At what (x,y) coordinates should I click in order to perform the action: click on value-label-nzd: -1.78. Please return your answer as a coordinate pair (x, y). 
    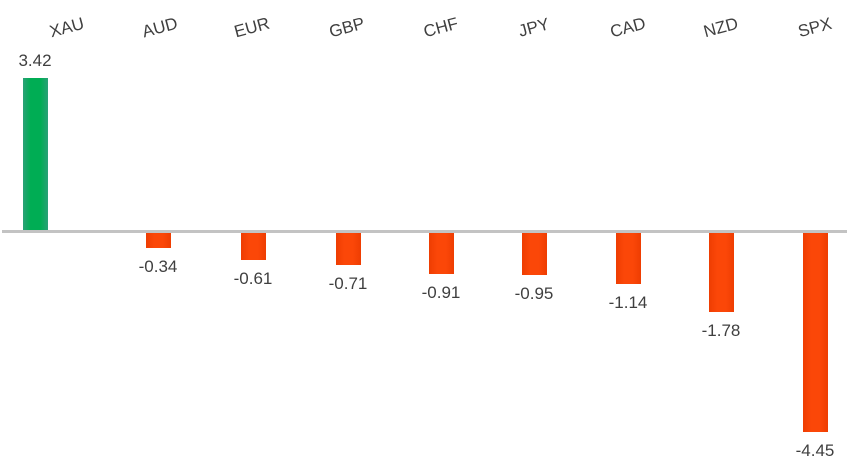
    Looking at the image, I should click on (721, 331).